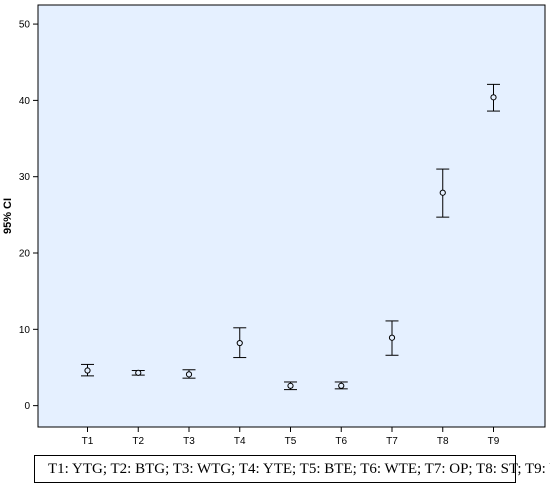  What do you see at coordinates (240, 441) in the screenshot?
I see `x-tick-label: T4` at bounding box center [240, 441].